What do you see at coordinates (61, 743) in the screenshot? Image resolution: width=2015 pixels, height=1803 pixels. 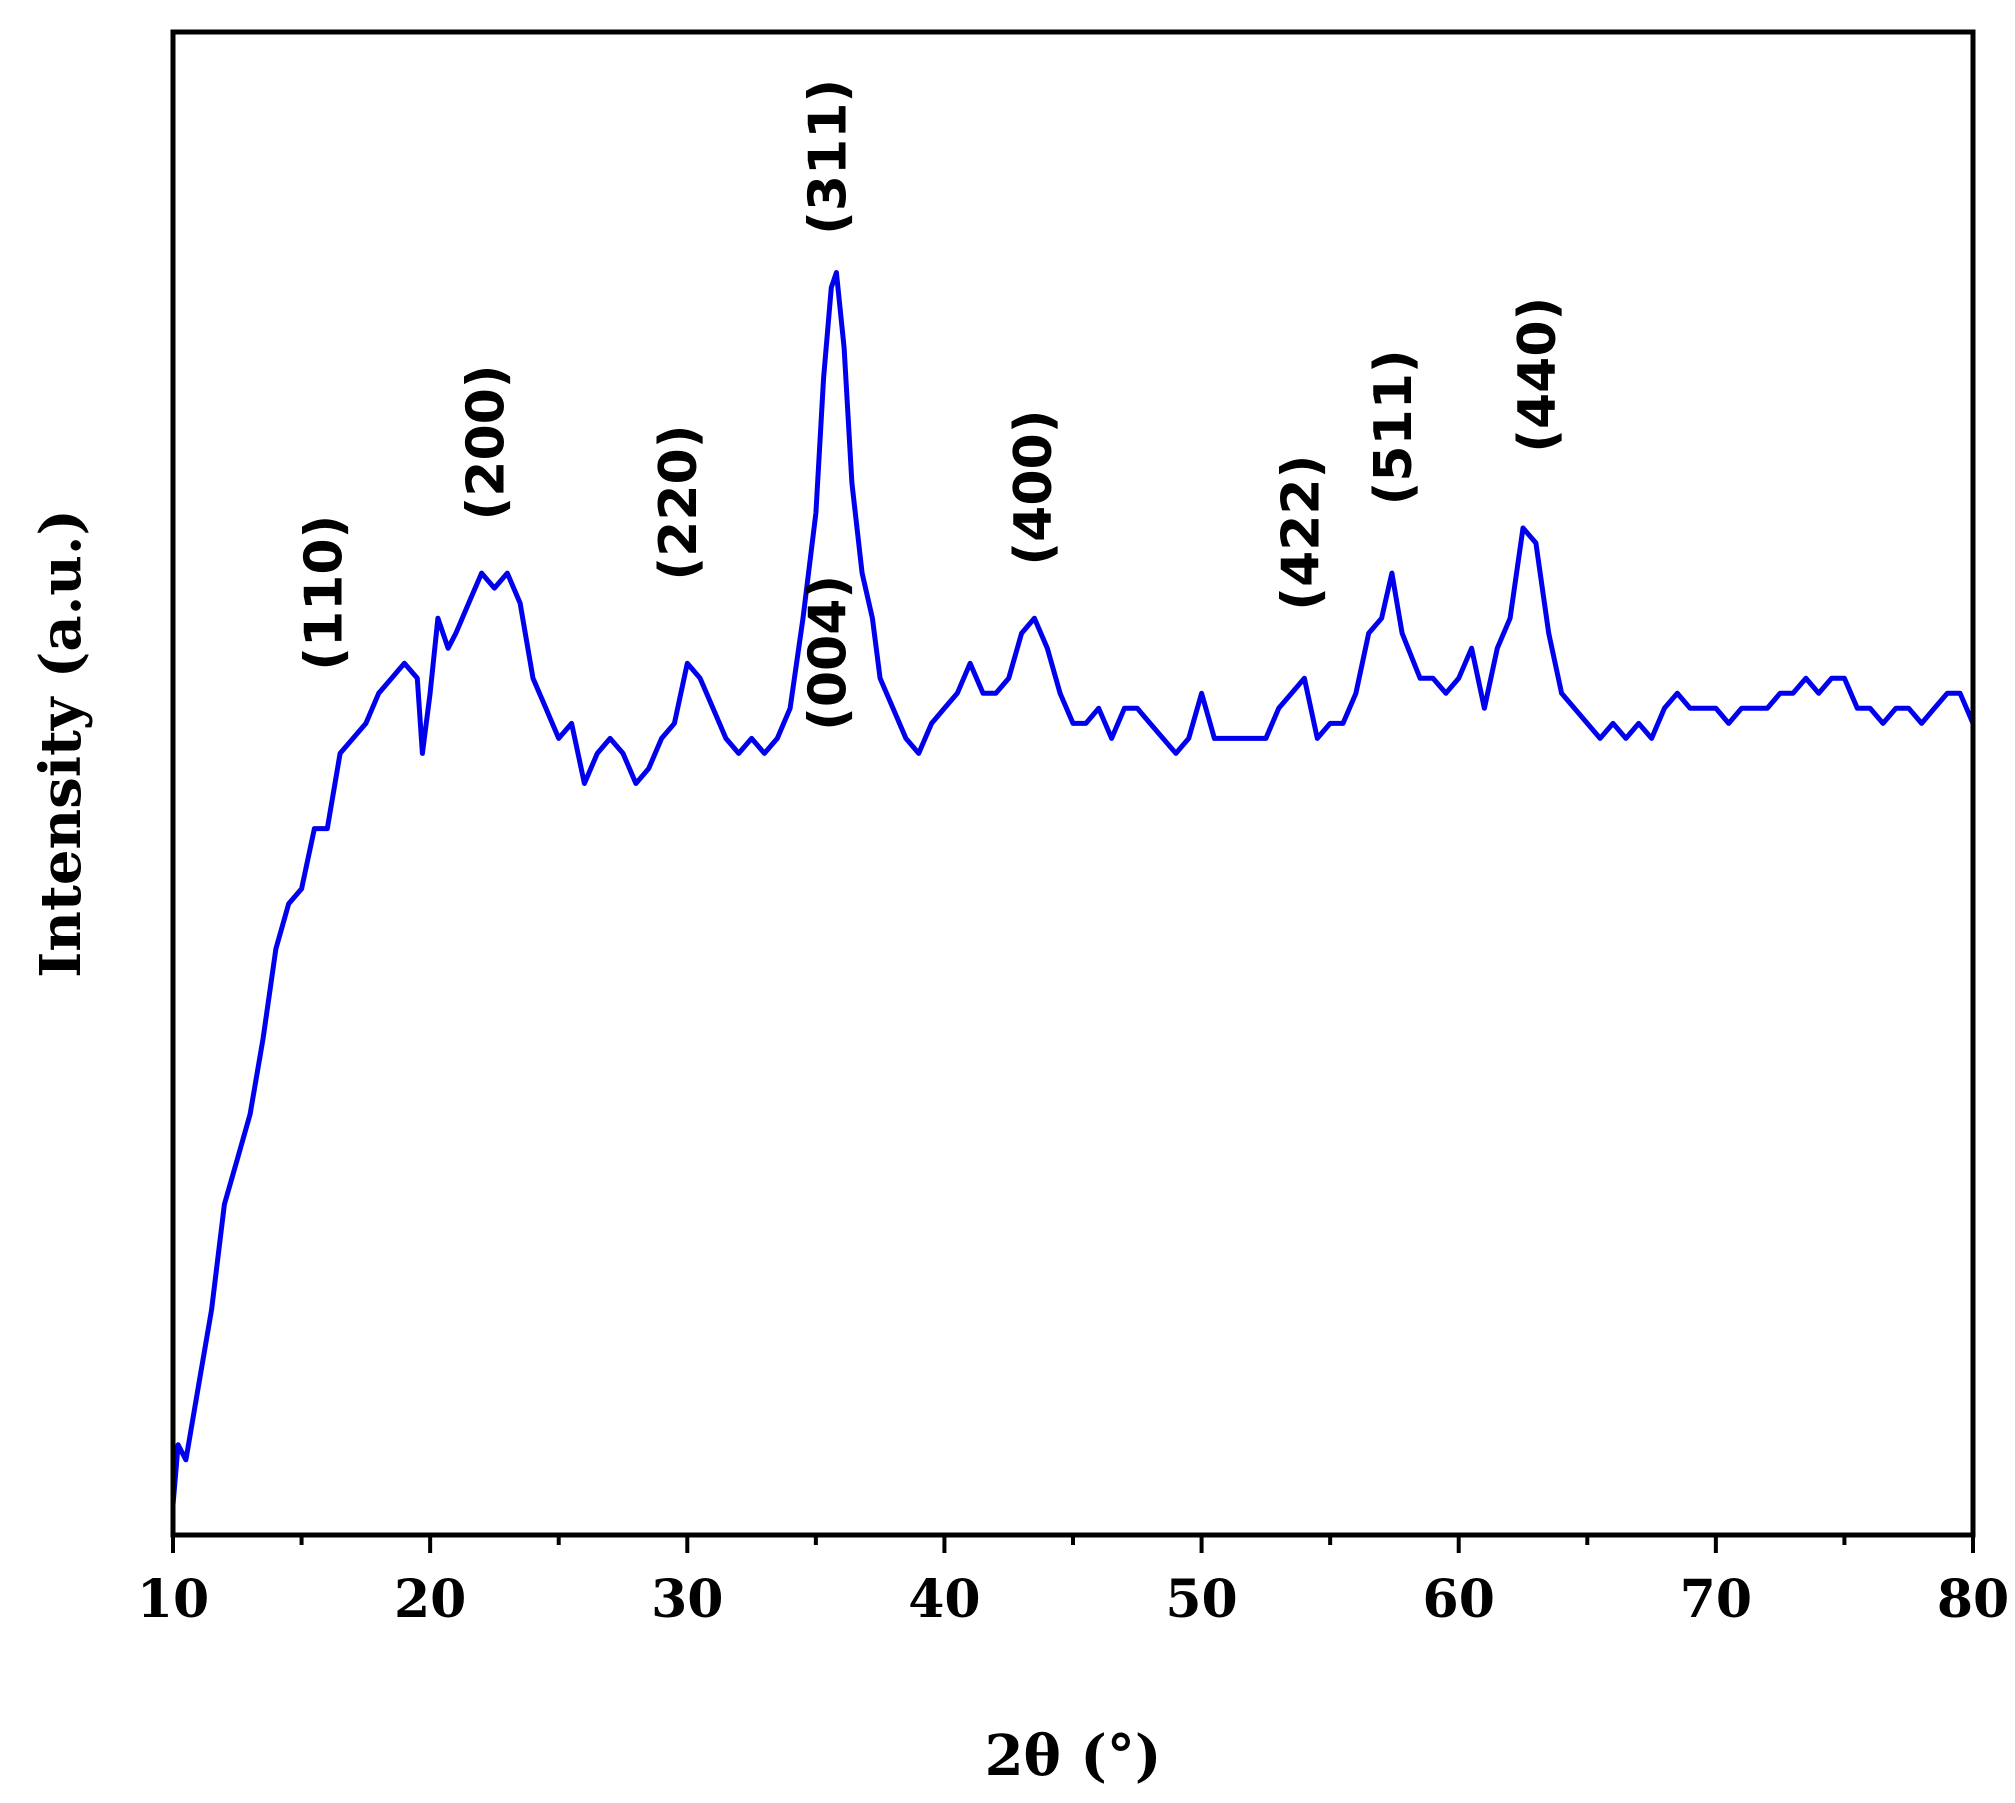 I see `y-axis-title: Intensity (a.u.)` at bounding box center [61, 743].